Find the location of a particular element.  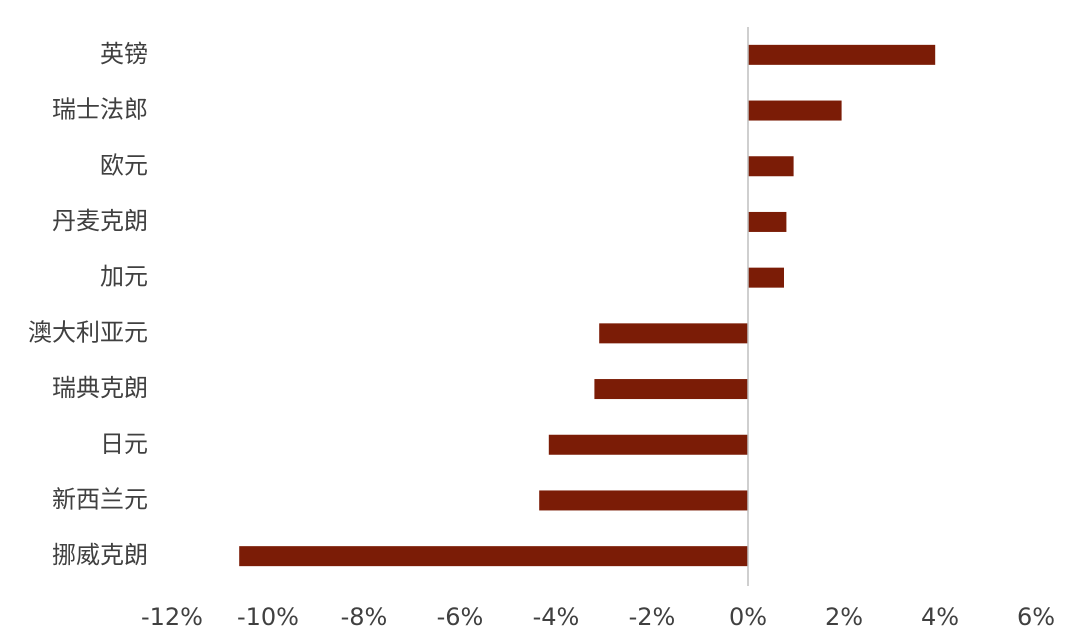

x-tick-label: -4% is located at coordinates (556, 617).